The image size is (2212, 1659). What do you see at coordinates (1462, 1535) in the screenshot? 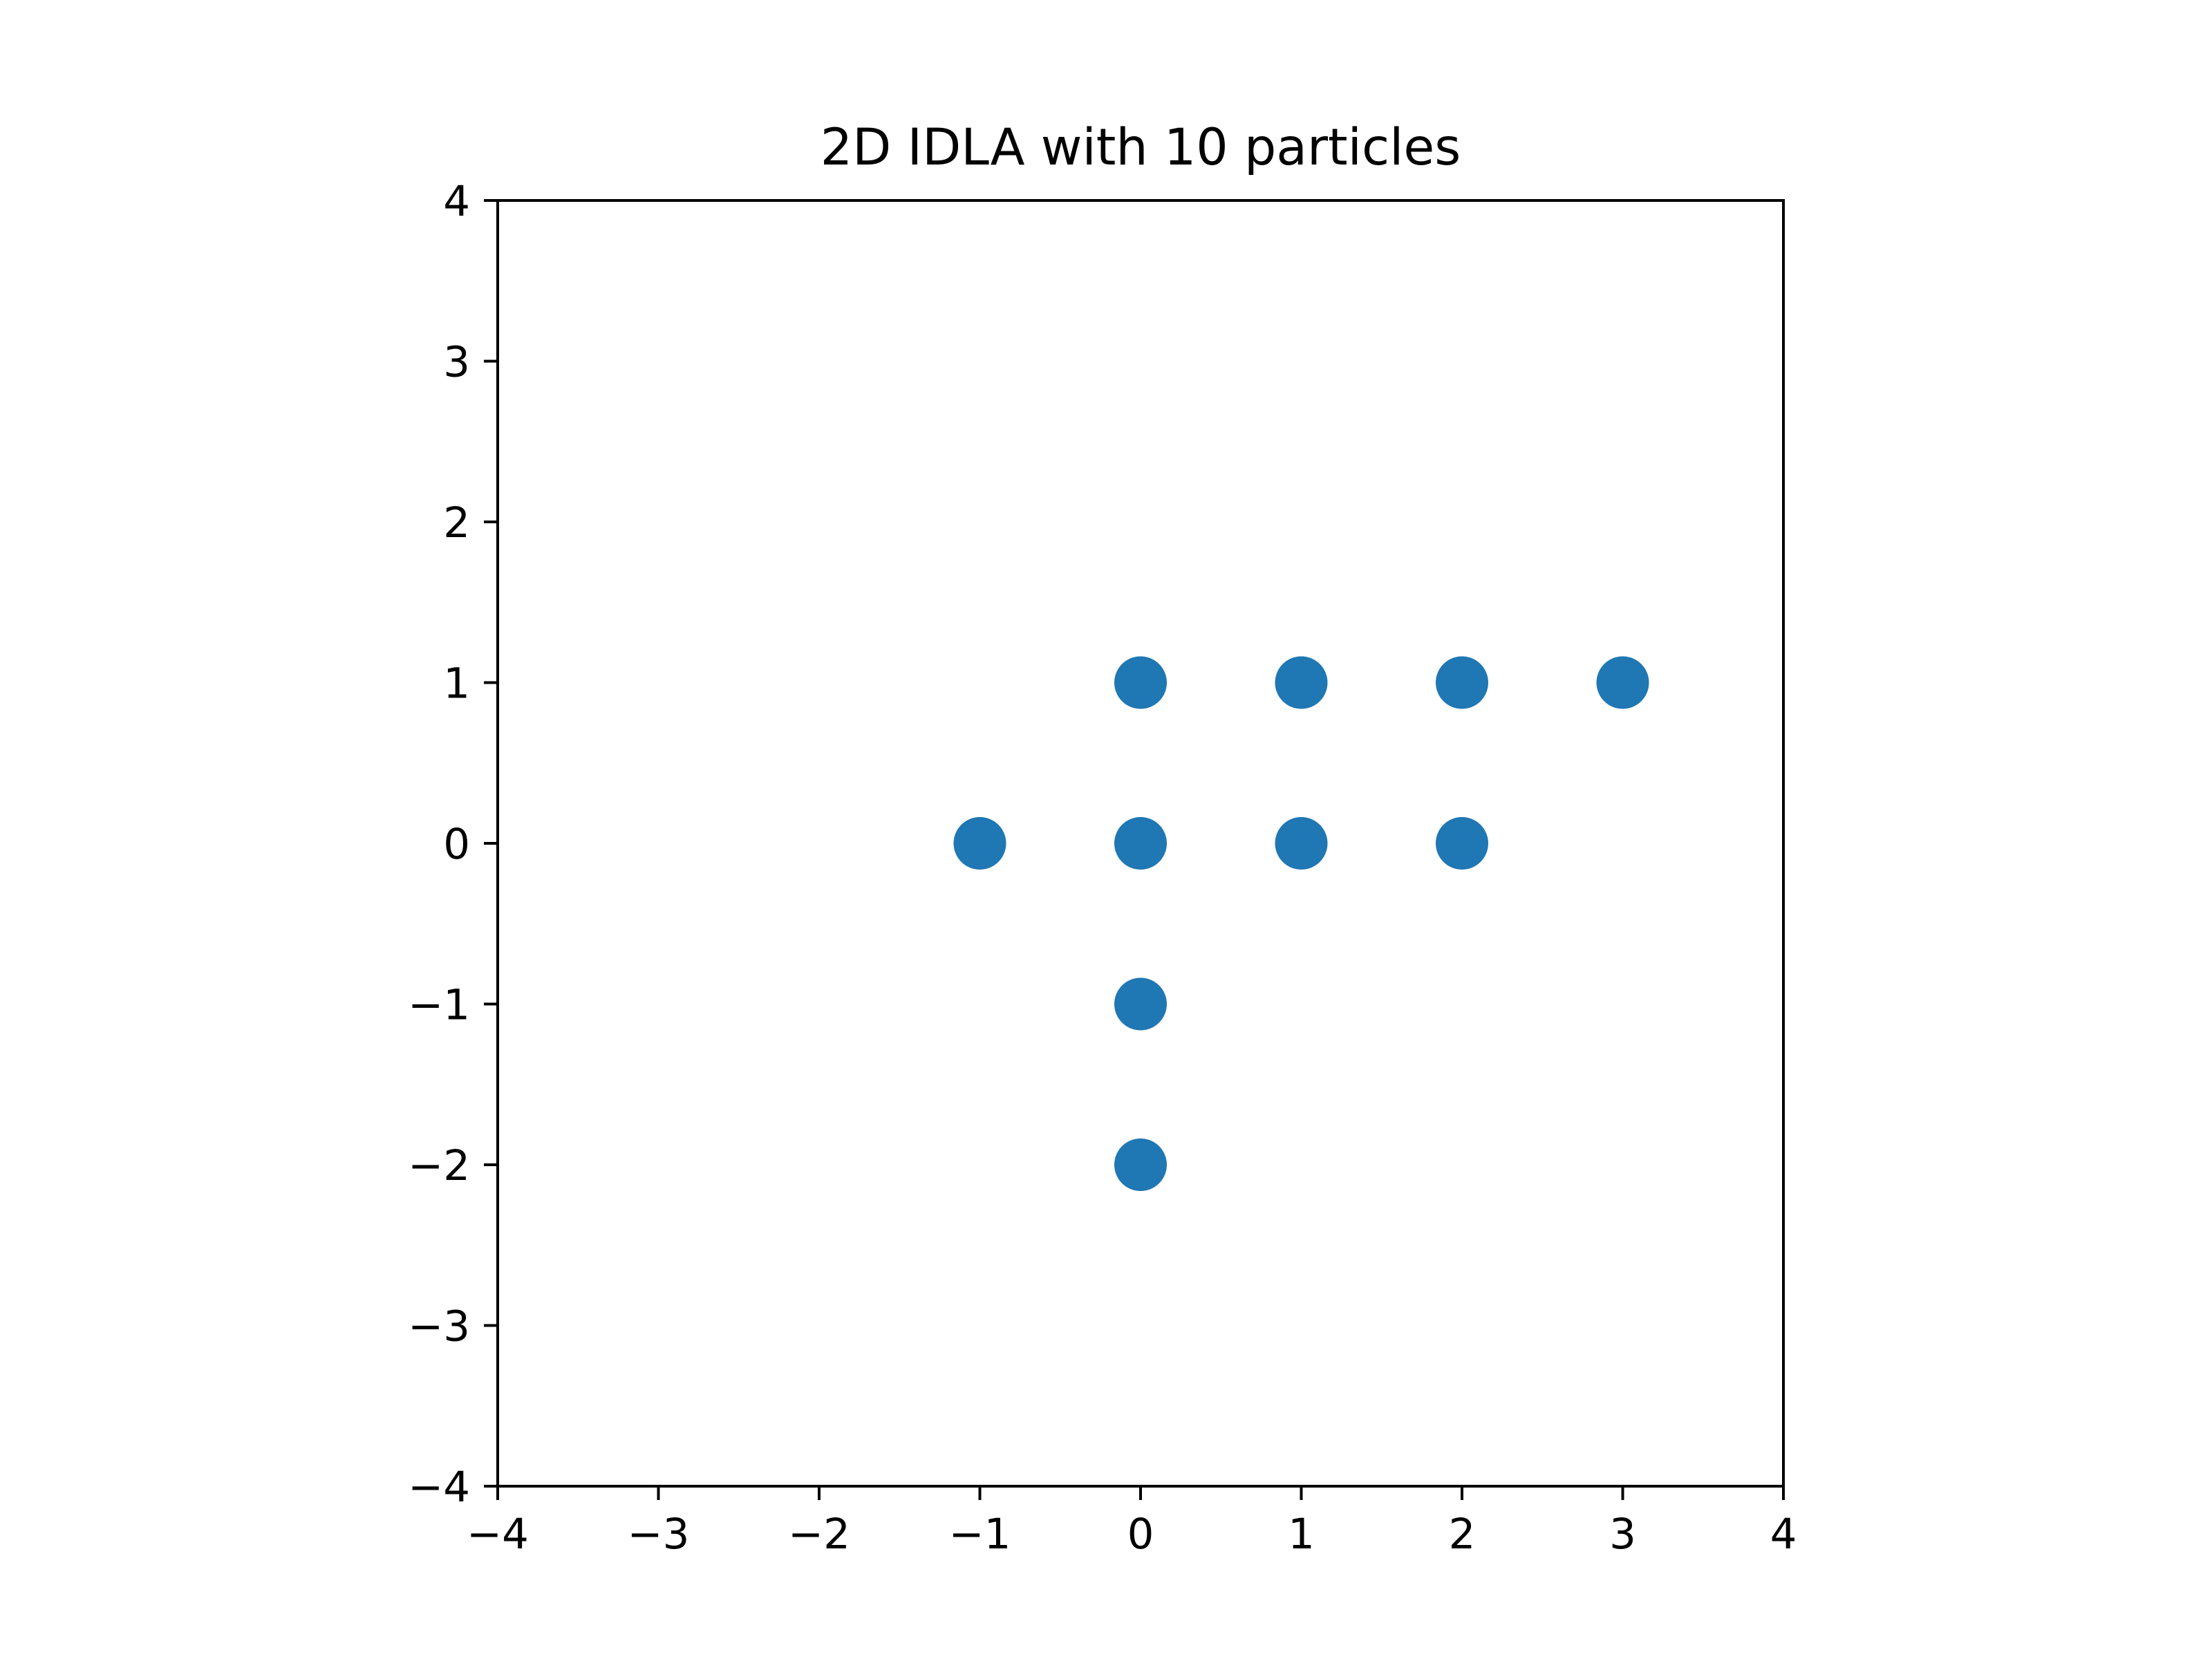
I see `x-tick-label: 2` at bounding box center [1462, 1535].